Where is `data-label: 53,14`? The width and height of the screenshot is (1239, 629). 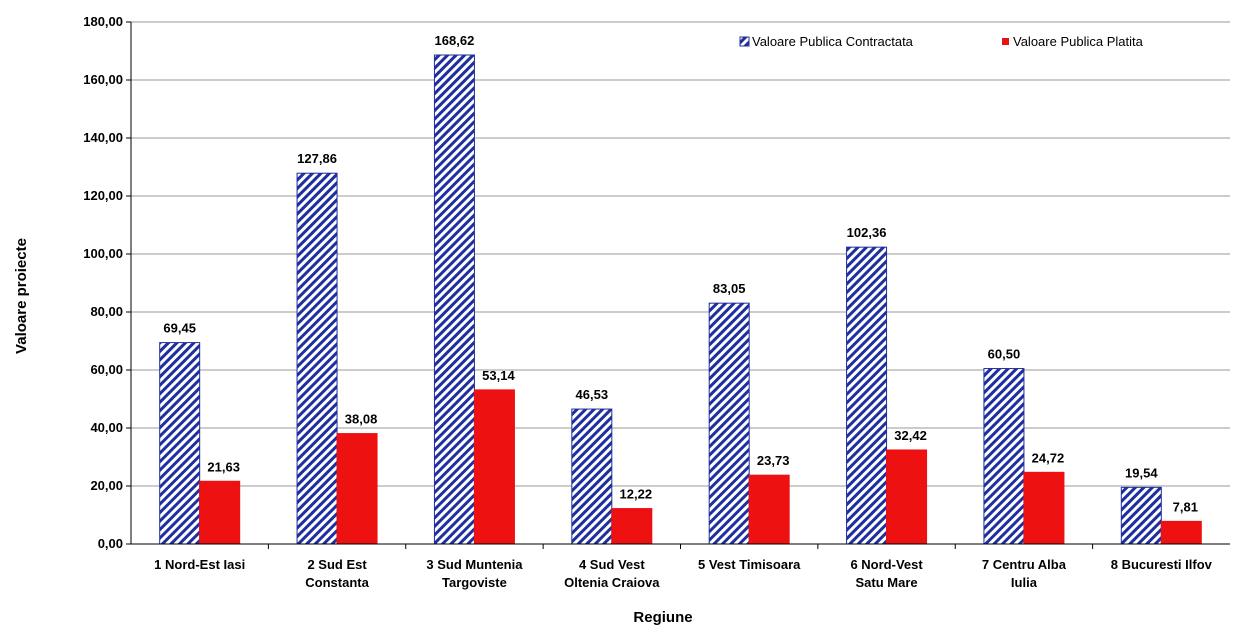 data-label: 53,14 is located at coordinates (498, 375).